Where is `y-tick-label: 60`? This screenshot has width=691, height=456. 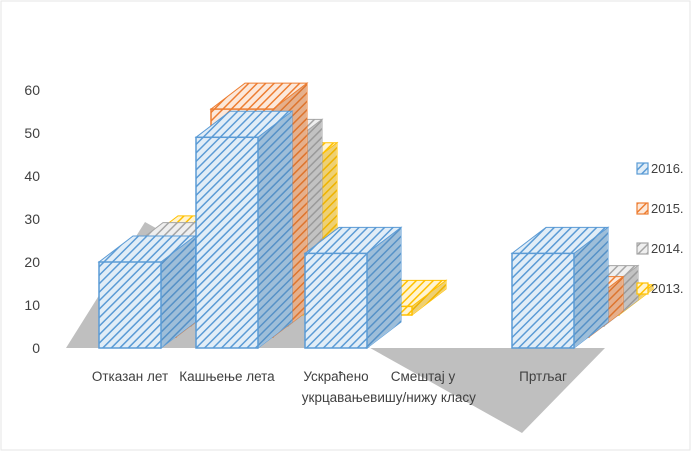 y-tick-label: 60 is located at coordinates (32, 90).